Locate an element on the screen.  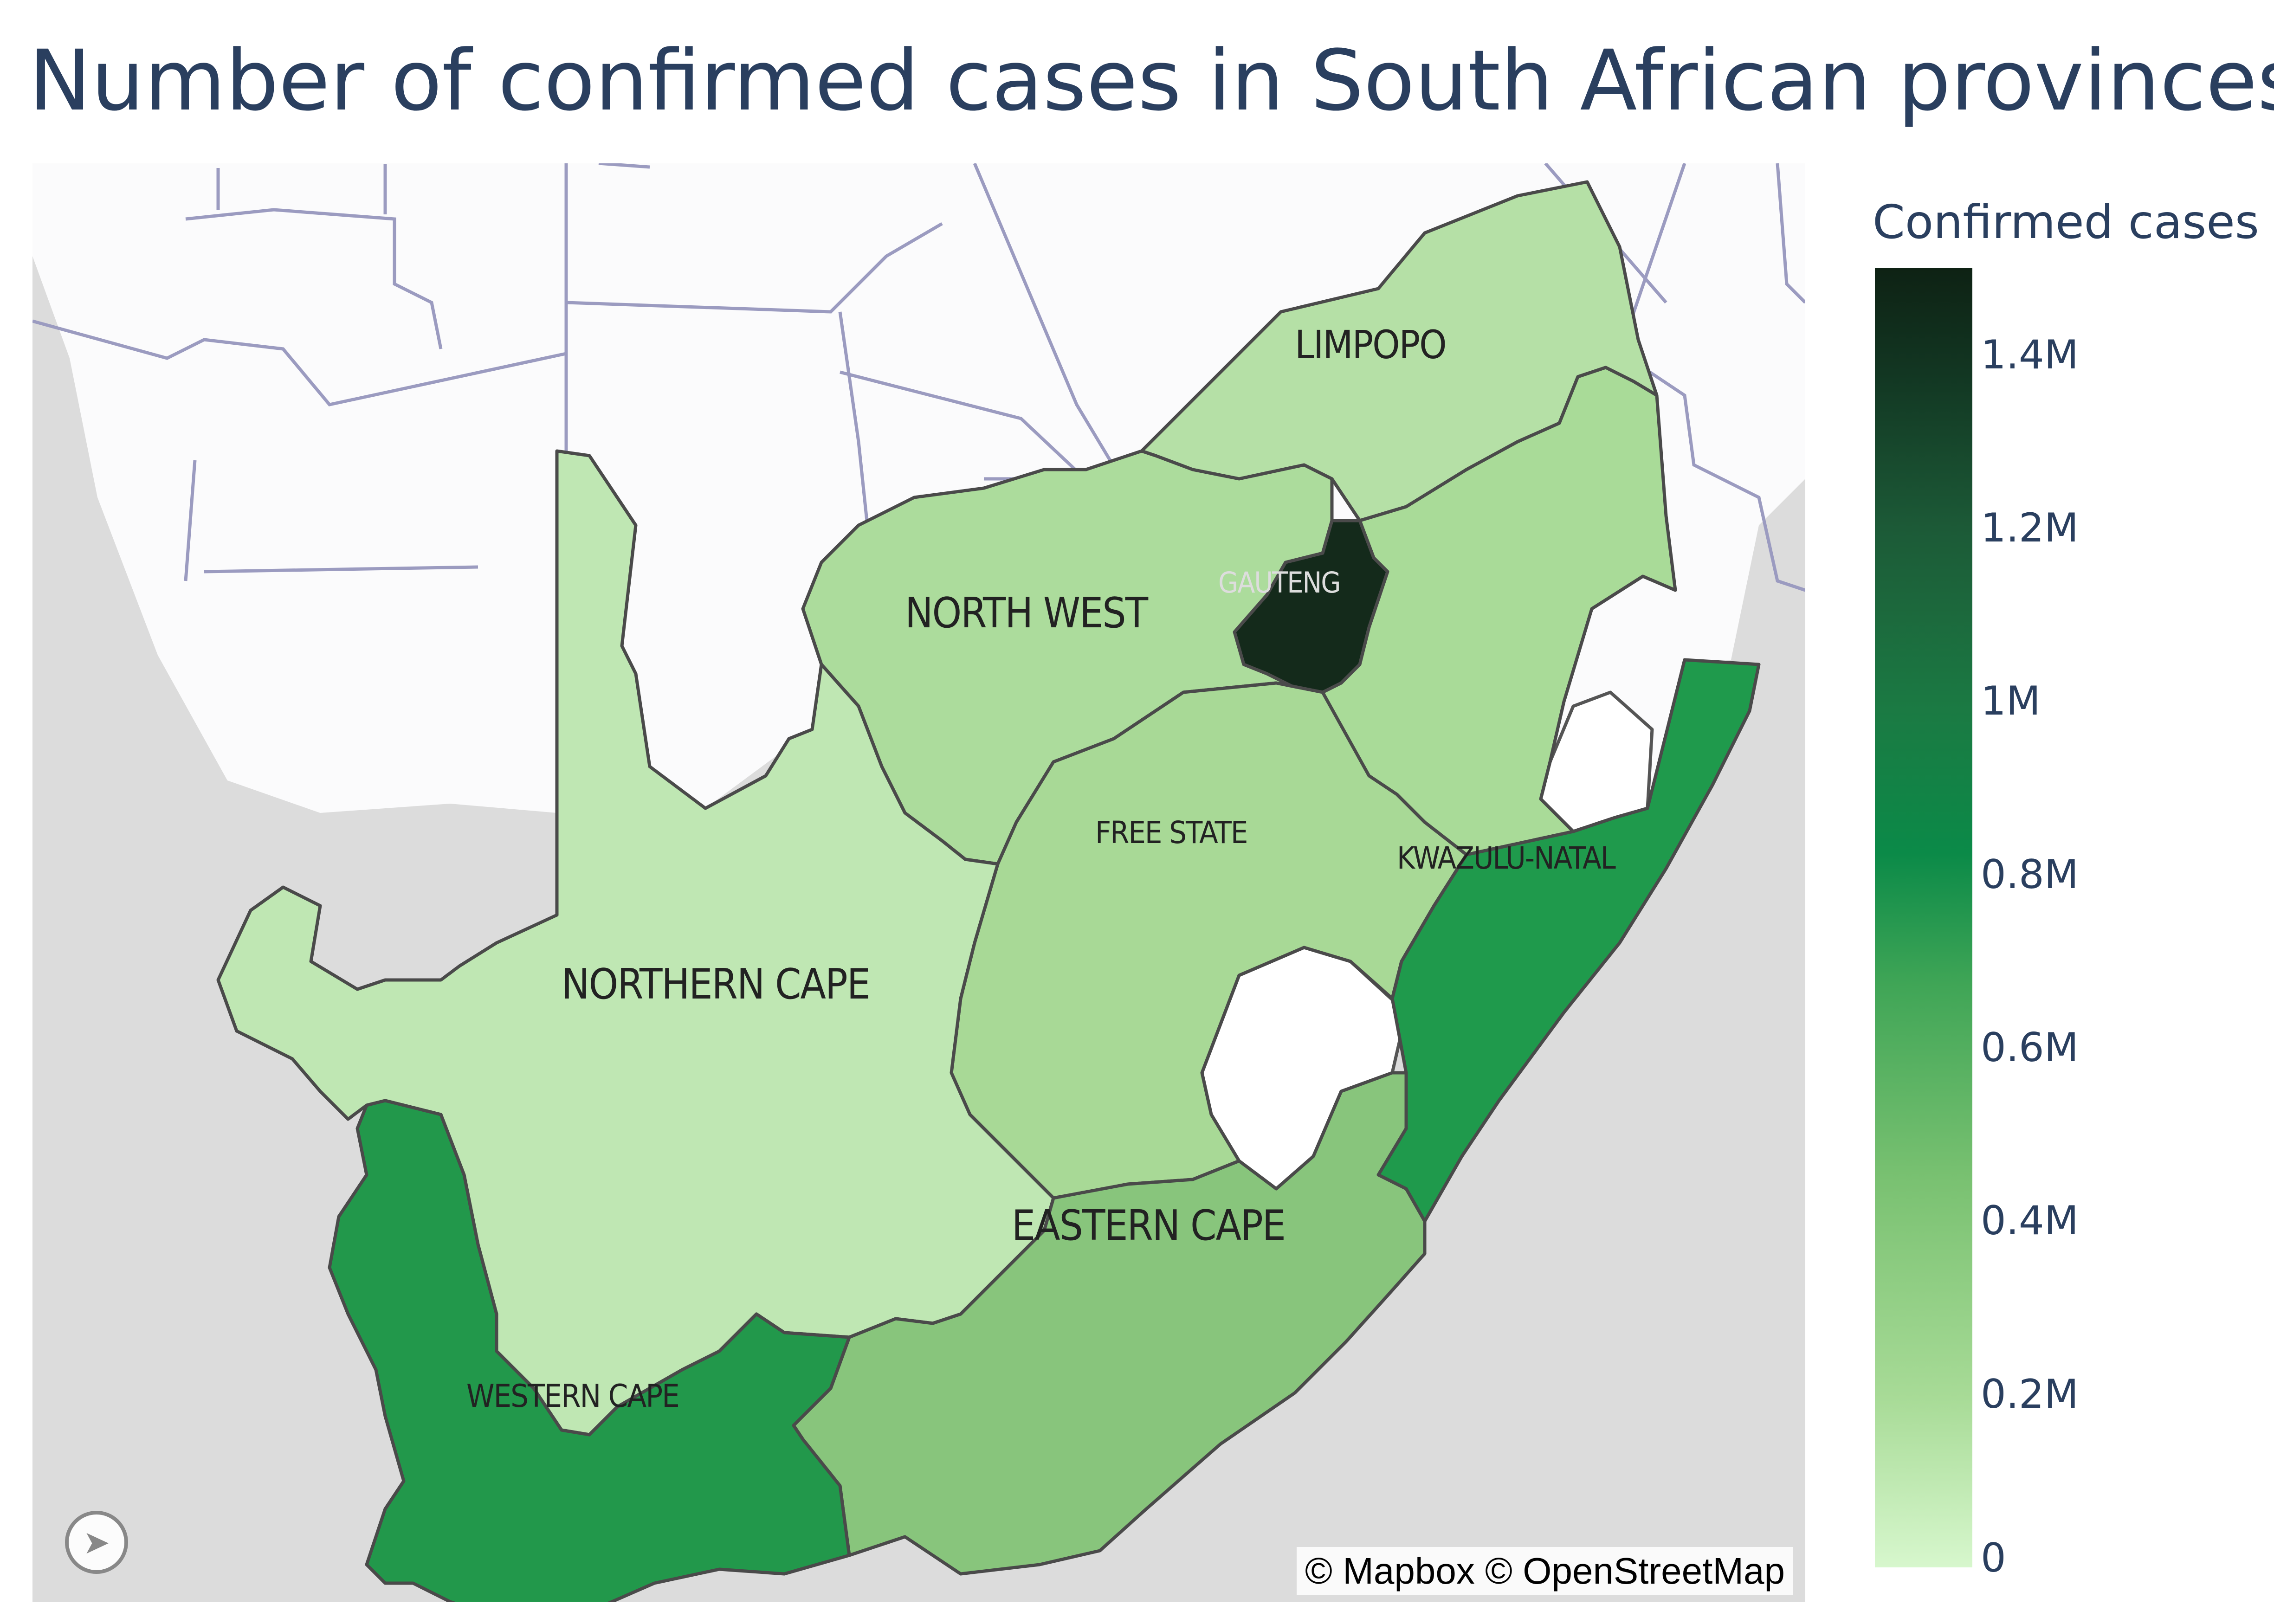
colorbar-tick: 1M is located at coordinates (2011, 702).